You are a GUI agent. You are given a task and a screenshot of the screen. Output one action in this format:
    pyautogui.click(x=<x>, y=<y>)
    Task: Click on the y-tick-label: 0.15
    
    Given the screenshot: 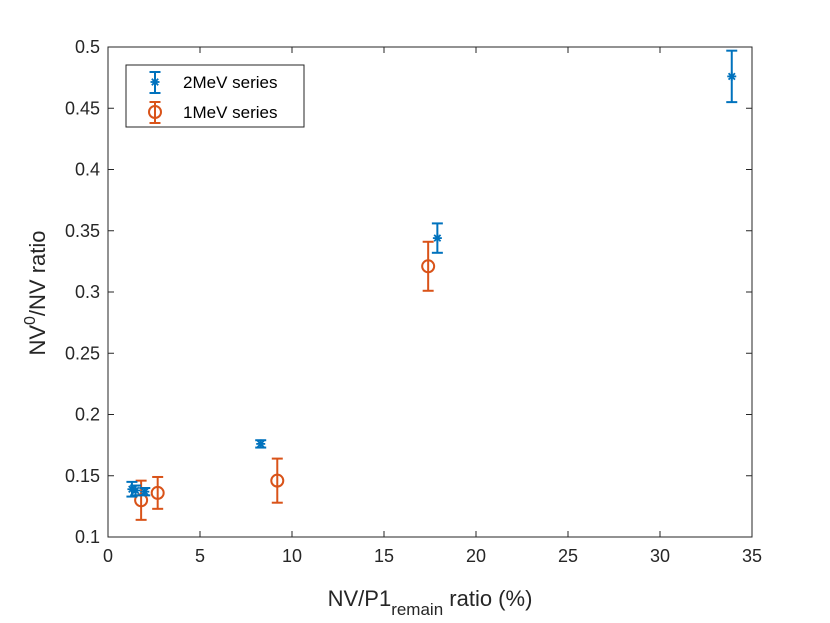 What is the action you would take?
    pyautogui.click(x=82, y=476)
    